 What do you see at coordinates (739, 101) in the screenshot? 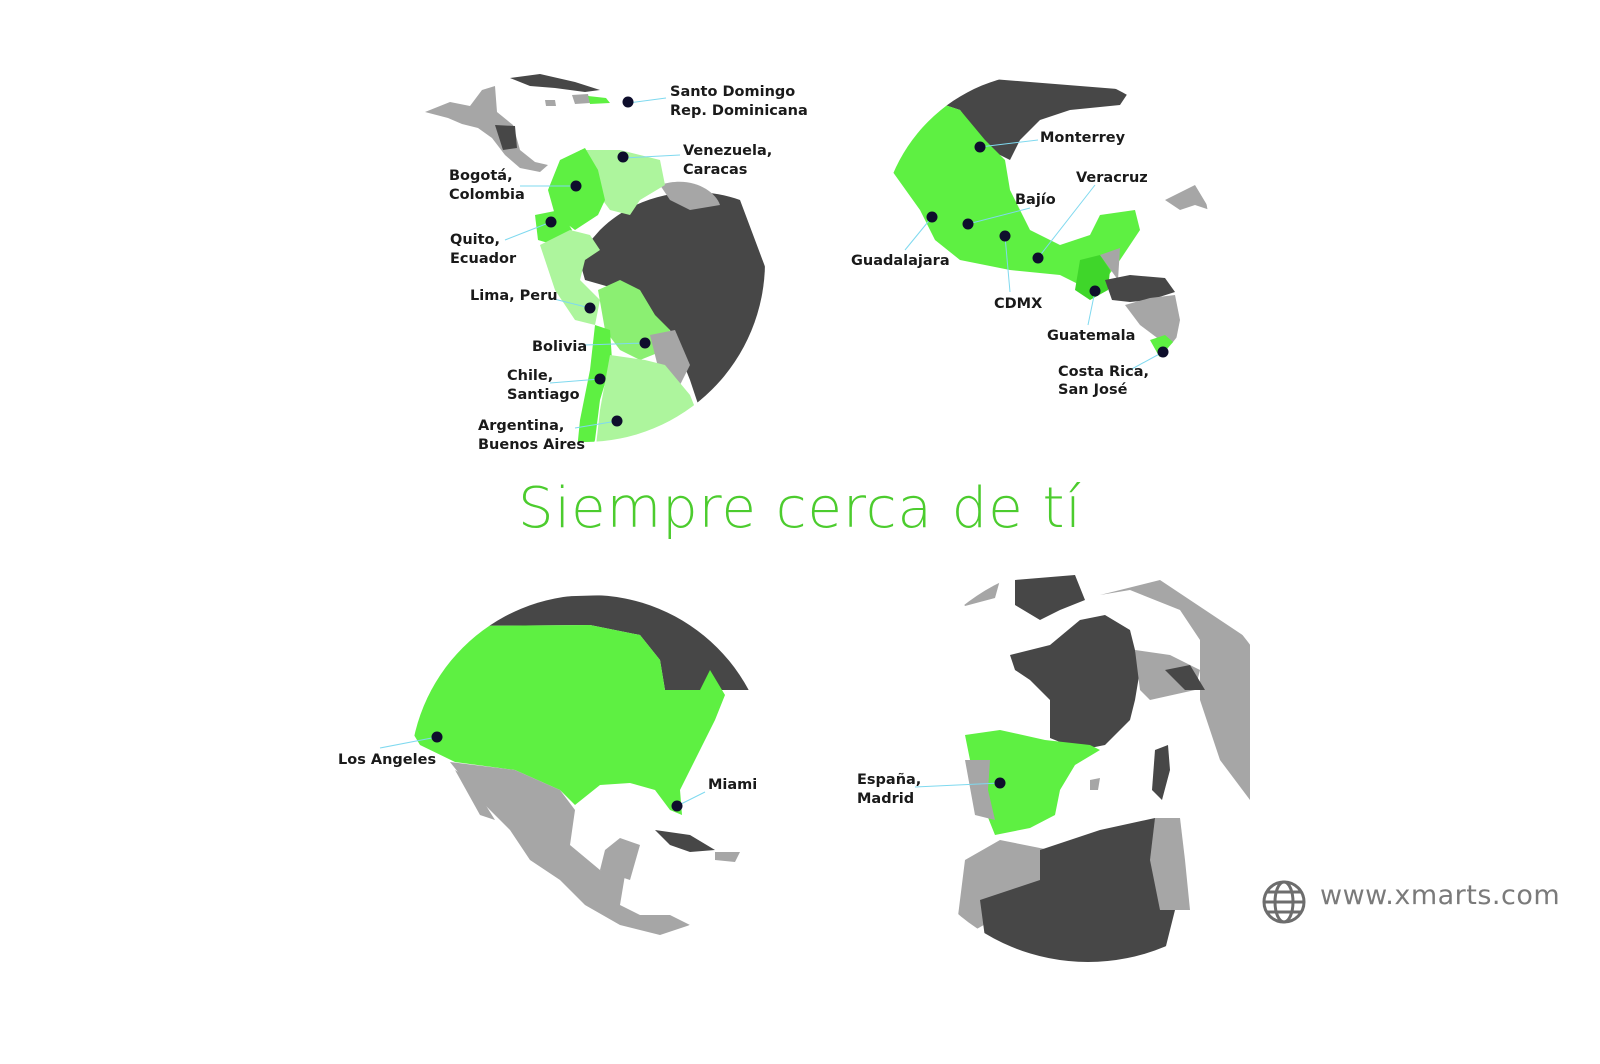
I see `label-santo-domingo: Santo Domingo Rep. Dominicana` at bounding box center [739, 101].